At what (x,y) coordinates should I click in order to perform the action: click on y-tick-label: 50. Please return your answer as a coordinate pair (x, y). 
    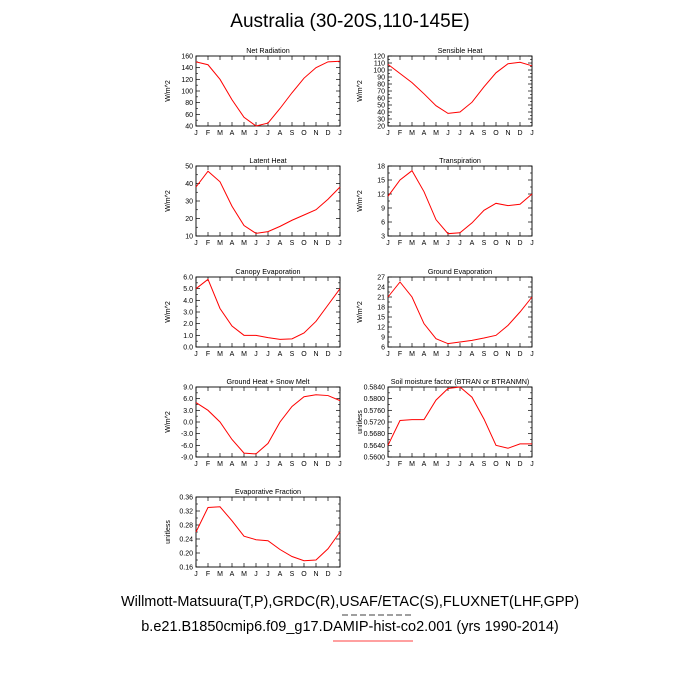
    Looking at the image, I should click on (381, 106).